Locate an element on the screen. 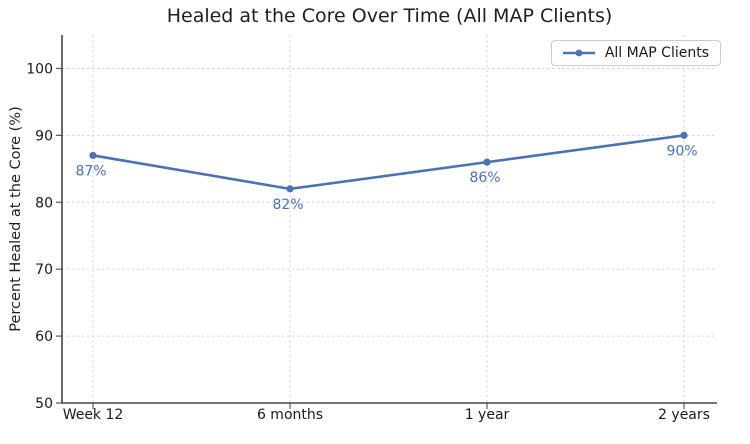  legend: All MAP Clients is located at coordinates (635, 53).